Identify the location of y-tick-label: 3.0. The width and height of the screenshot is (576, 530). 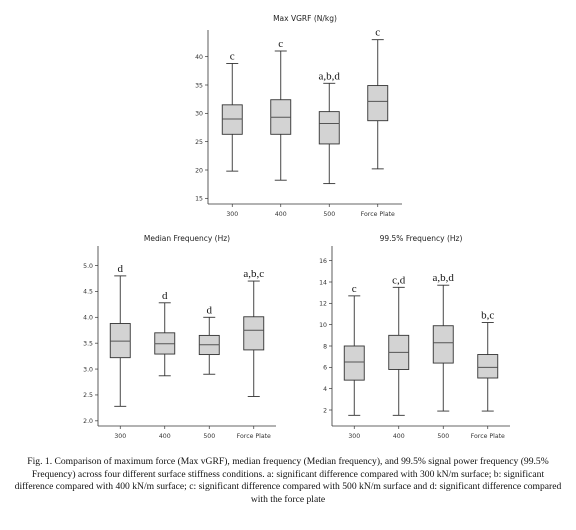
(88, 369).